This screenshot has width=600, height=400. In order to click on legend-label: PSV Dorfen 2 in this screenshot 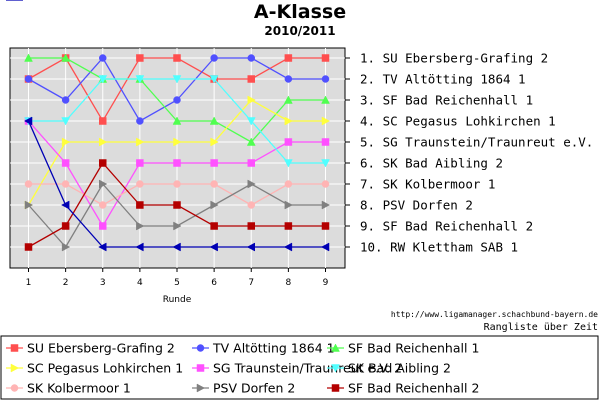, I will do `click(254, 388)`.